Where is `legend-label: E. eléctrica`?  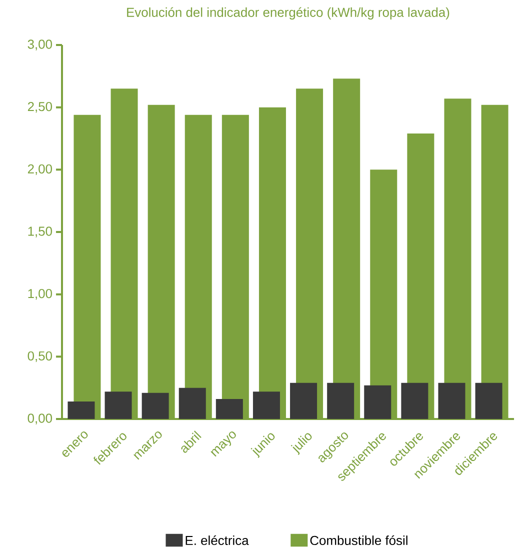 legend-label: E. eléctrica is located at coordinates (217, 540).